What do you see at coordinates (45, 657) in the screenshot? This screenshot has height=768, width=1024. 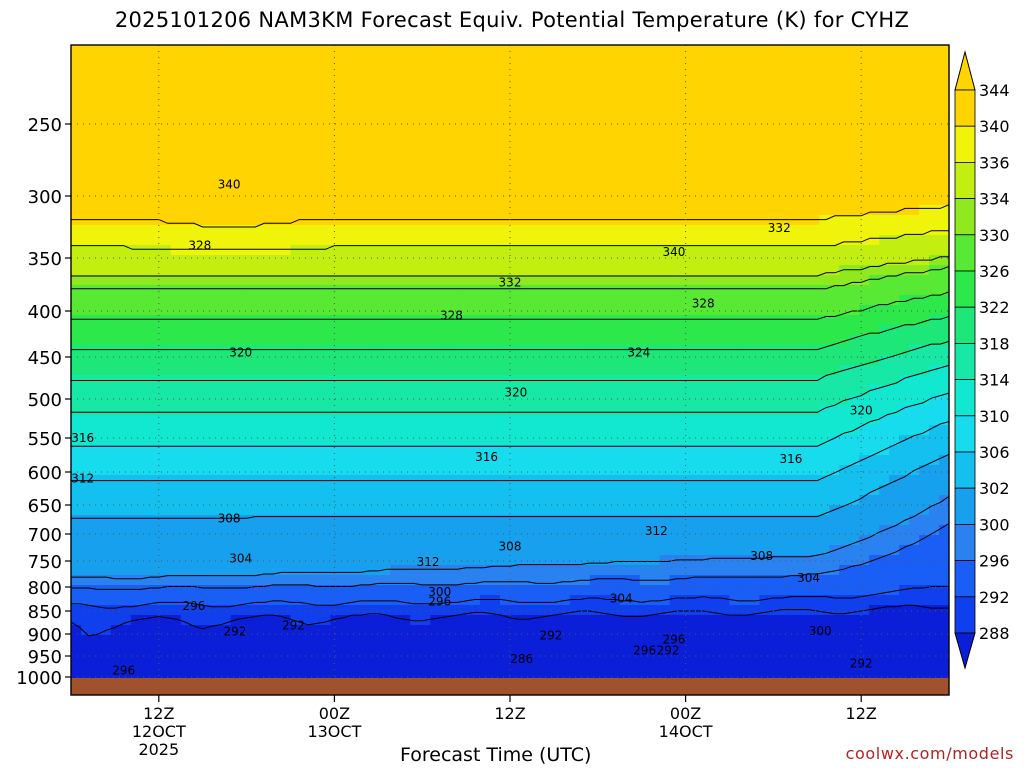 I see `y-tick-label: 950` at bounding box center [45, 657].